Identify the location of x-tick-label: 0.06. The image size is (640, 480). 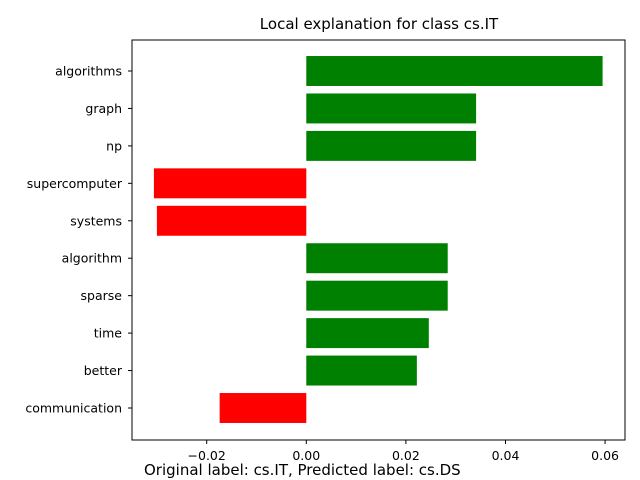
(605, 455).